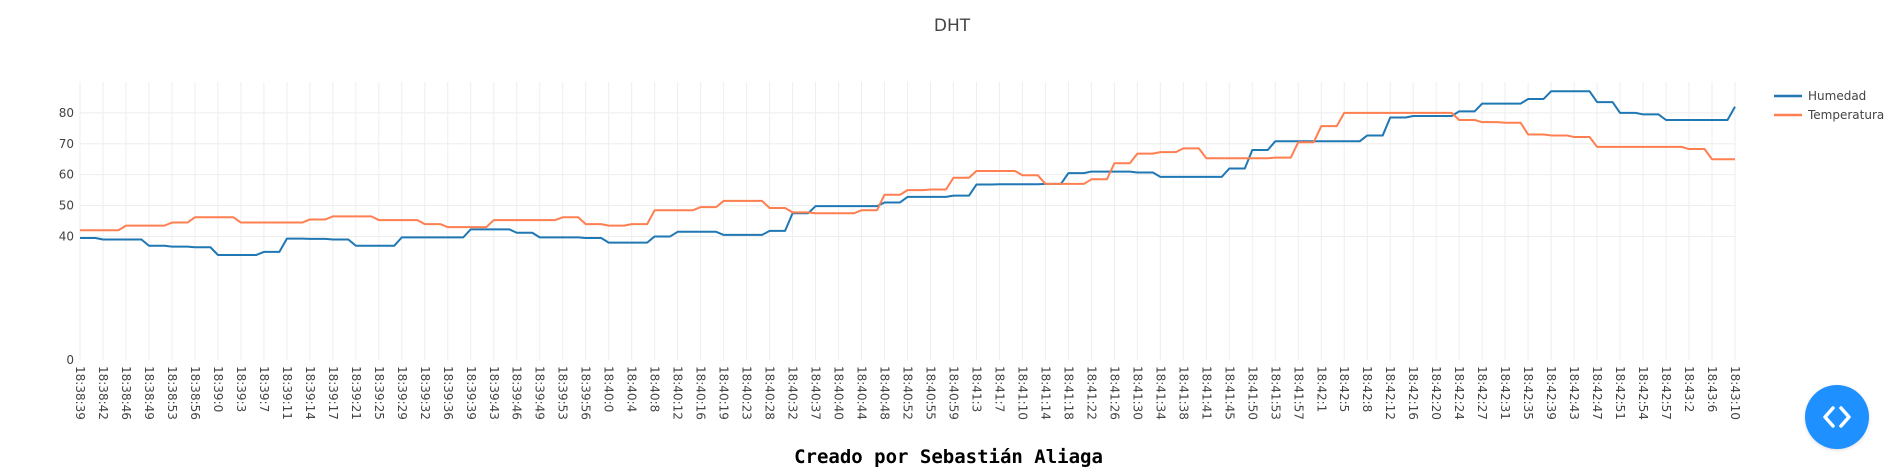 Image resolution: width=1897 pixels, height=475 pixels. I want to click on x-tick-label: 18:41:57, so click(1298, 393).